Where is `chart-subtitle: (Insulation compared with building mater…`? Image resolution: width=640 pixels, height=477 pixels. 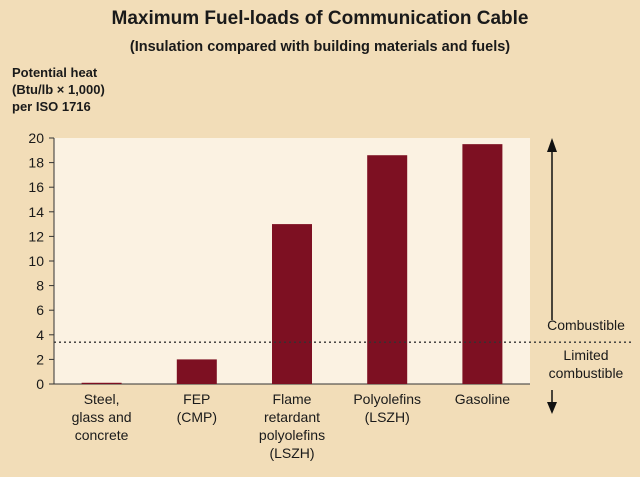
chart-subtitle: (Insulation compared with building mater… is located at coordinates (320, 47).